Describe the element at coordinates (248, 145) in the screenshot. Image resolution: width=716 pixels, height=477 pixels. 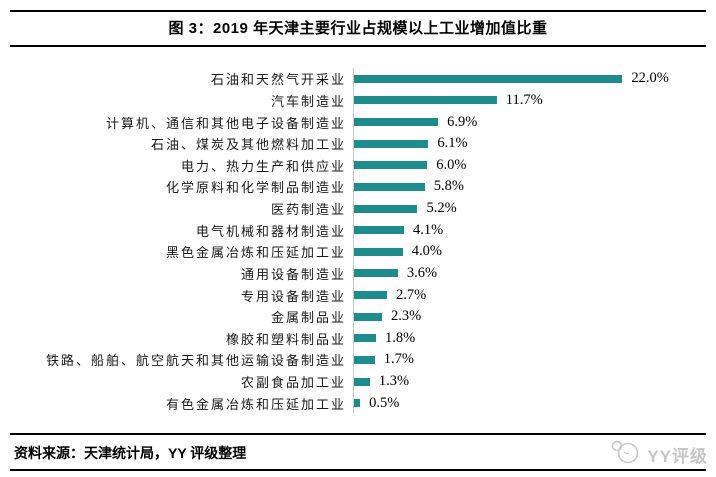
I see `industry-label: 石油、煤炭及其他燃料加工业` at that location.